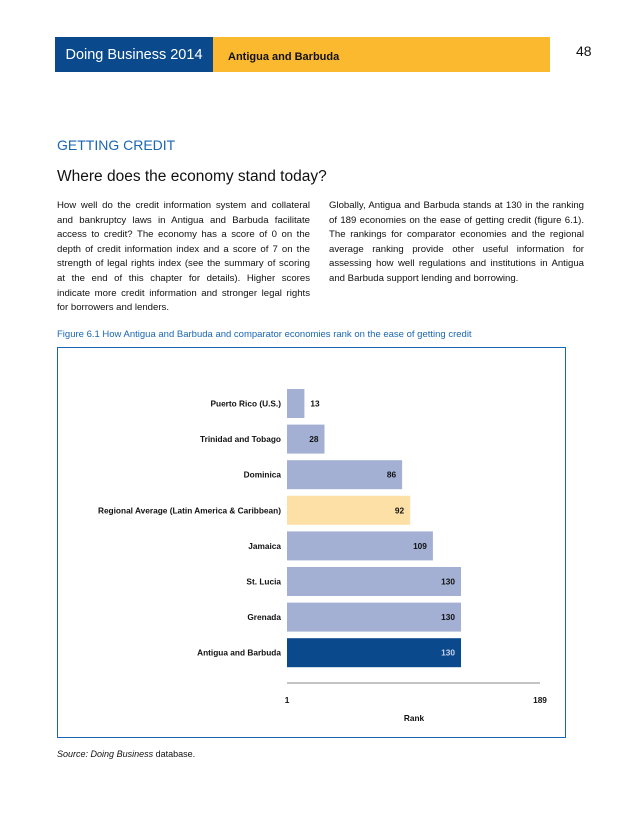  Describe the element at coordinates (240, 439) in the screenshot. I see `category-label: Trinidad and Tobago` at that location.